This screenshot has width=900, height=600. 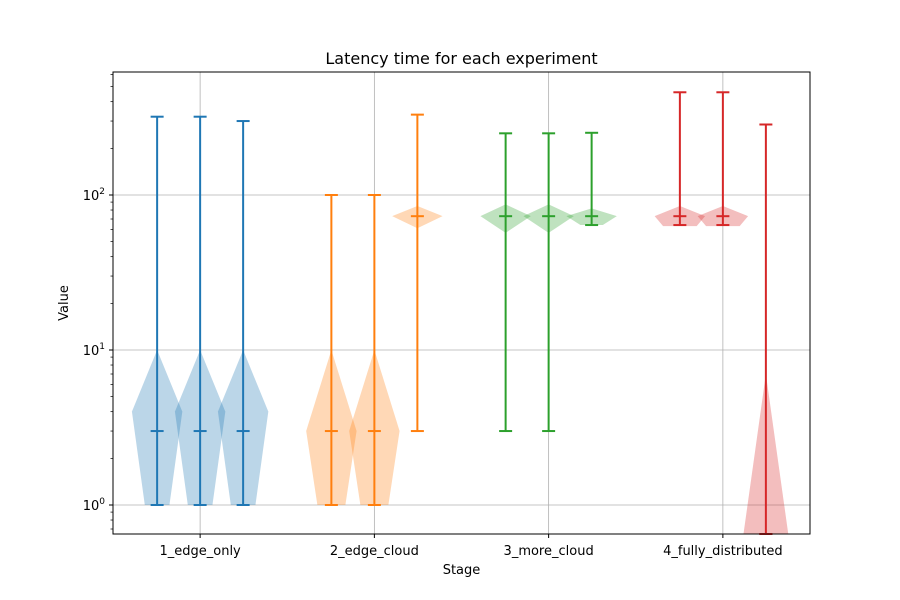 I want to click on chart-title: Latency time for each experiment, so click(x=461, y=58).